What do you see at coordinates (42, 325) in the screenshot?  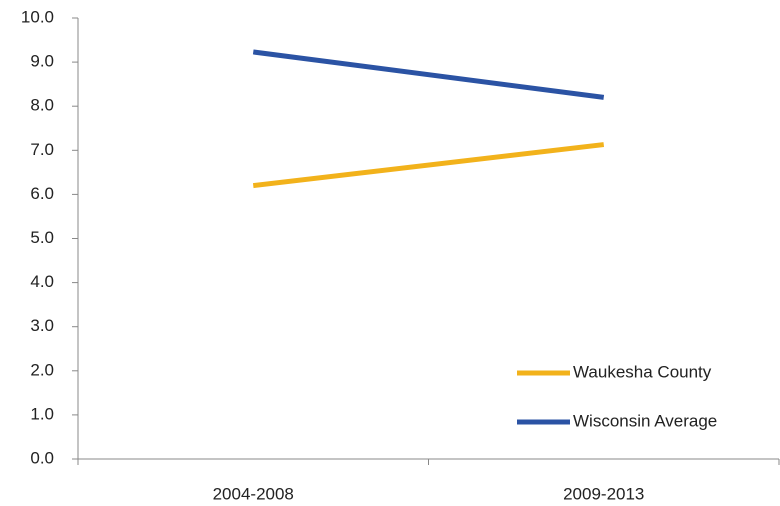 I see `y-tick-label: 3.0` at bounding box center [42, 325].